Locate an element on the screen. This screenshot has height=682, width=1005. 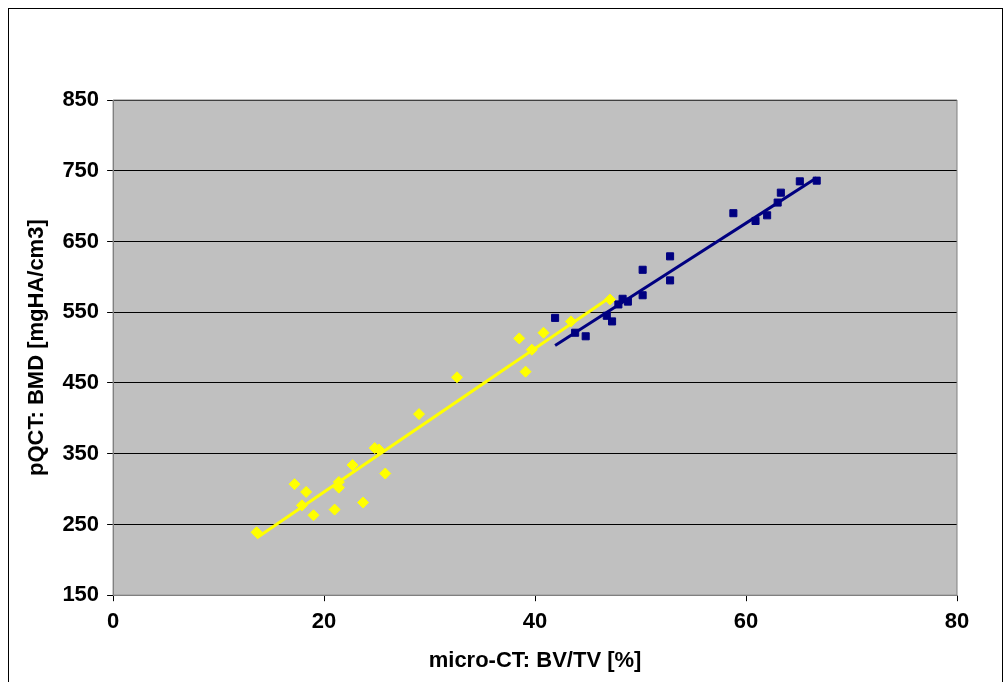
y-tick-label: 550 is located at coordinates (81, 311).